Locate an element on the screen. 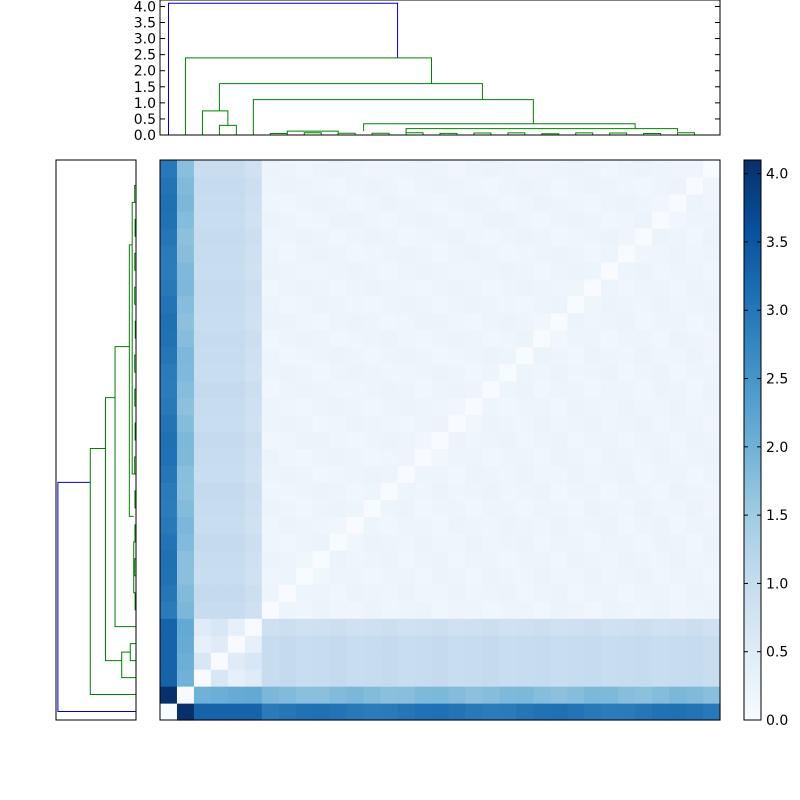 The image size is (800, 800). left-dendrogram-frame is located at coordinates (96, 440).